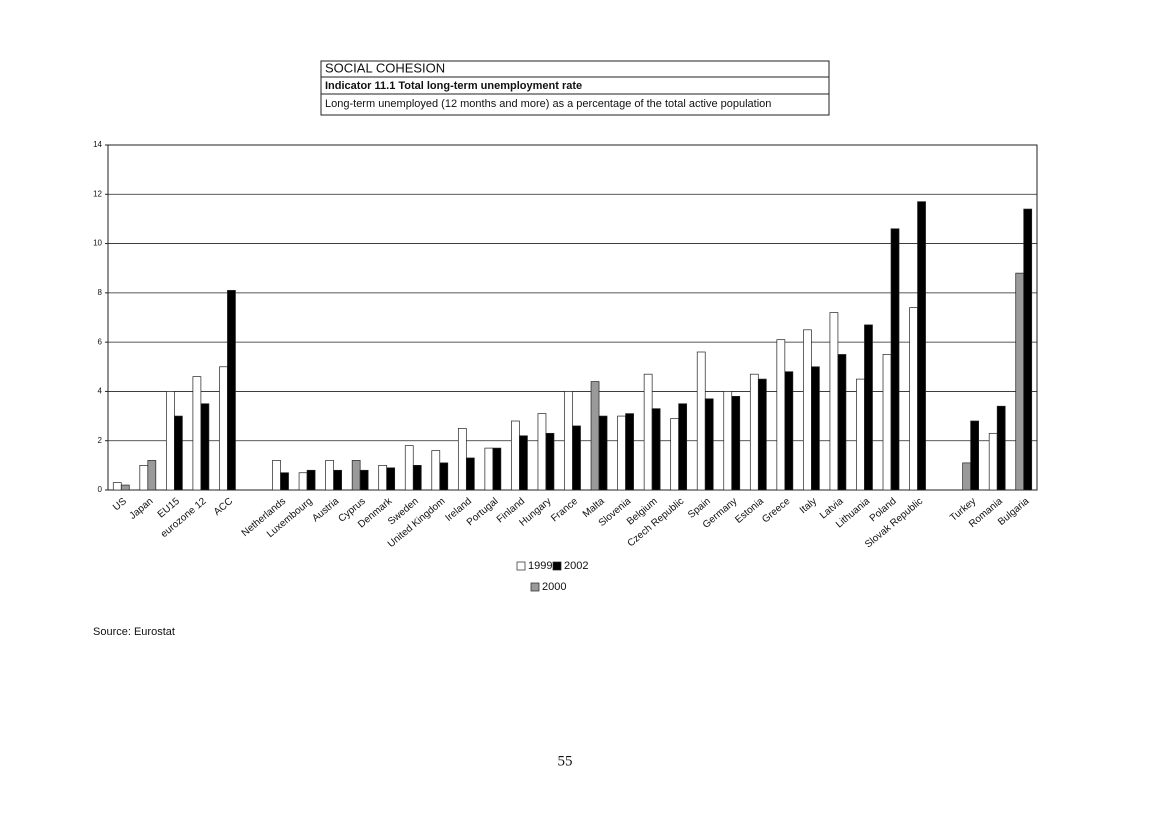  I want to click on legend-label: 2000, so click(554, 587).